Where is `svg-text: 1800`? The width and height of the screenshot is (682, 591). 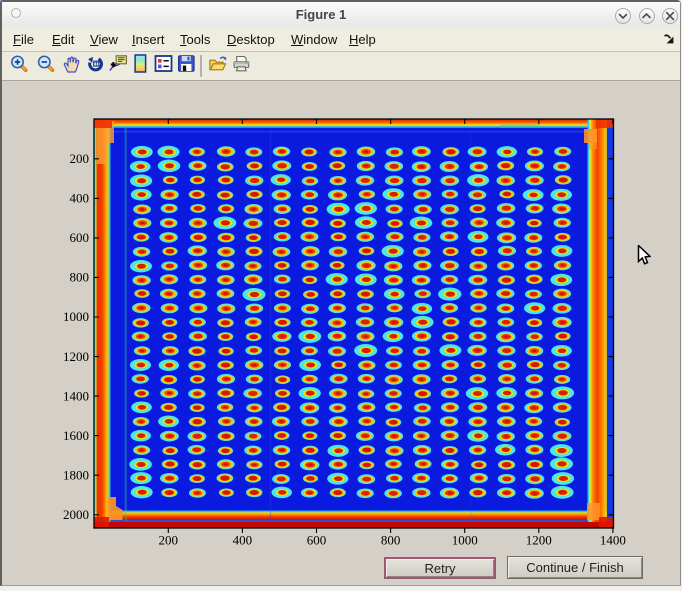 svg-text: 1800 is located at coordinates (76, 474).